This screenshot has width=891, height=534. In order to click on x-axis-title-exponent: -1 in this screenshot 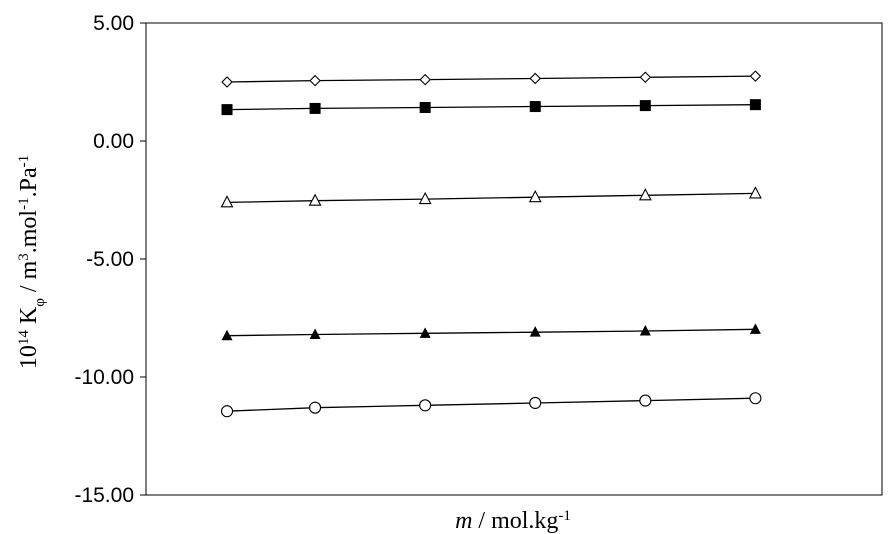, I will do `click(564, 516)`.